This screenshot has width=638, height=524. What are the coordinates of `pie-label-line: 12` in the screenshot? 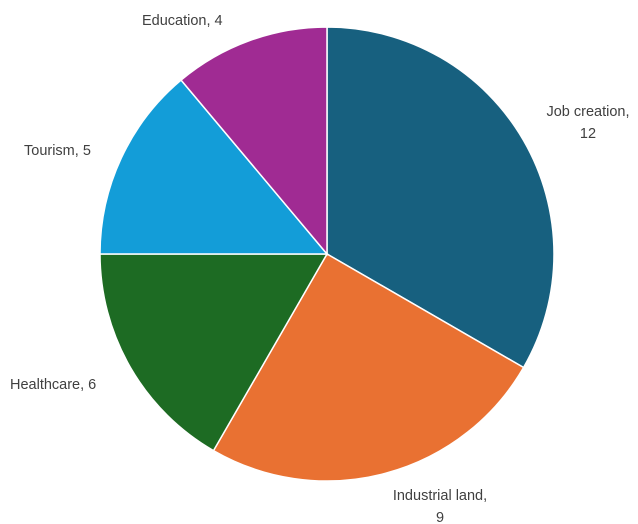 It's located at (588, 134).